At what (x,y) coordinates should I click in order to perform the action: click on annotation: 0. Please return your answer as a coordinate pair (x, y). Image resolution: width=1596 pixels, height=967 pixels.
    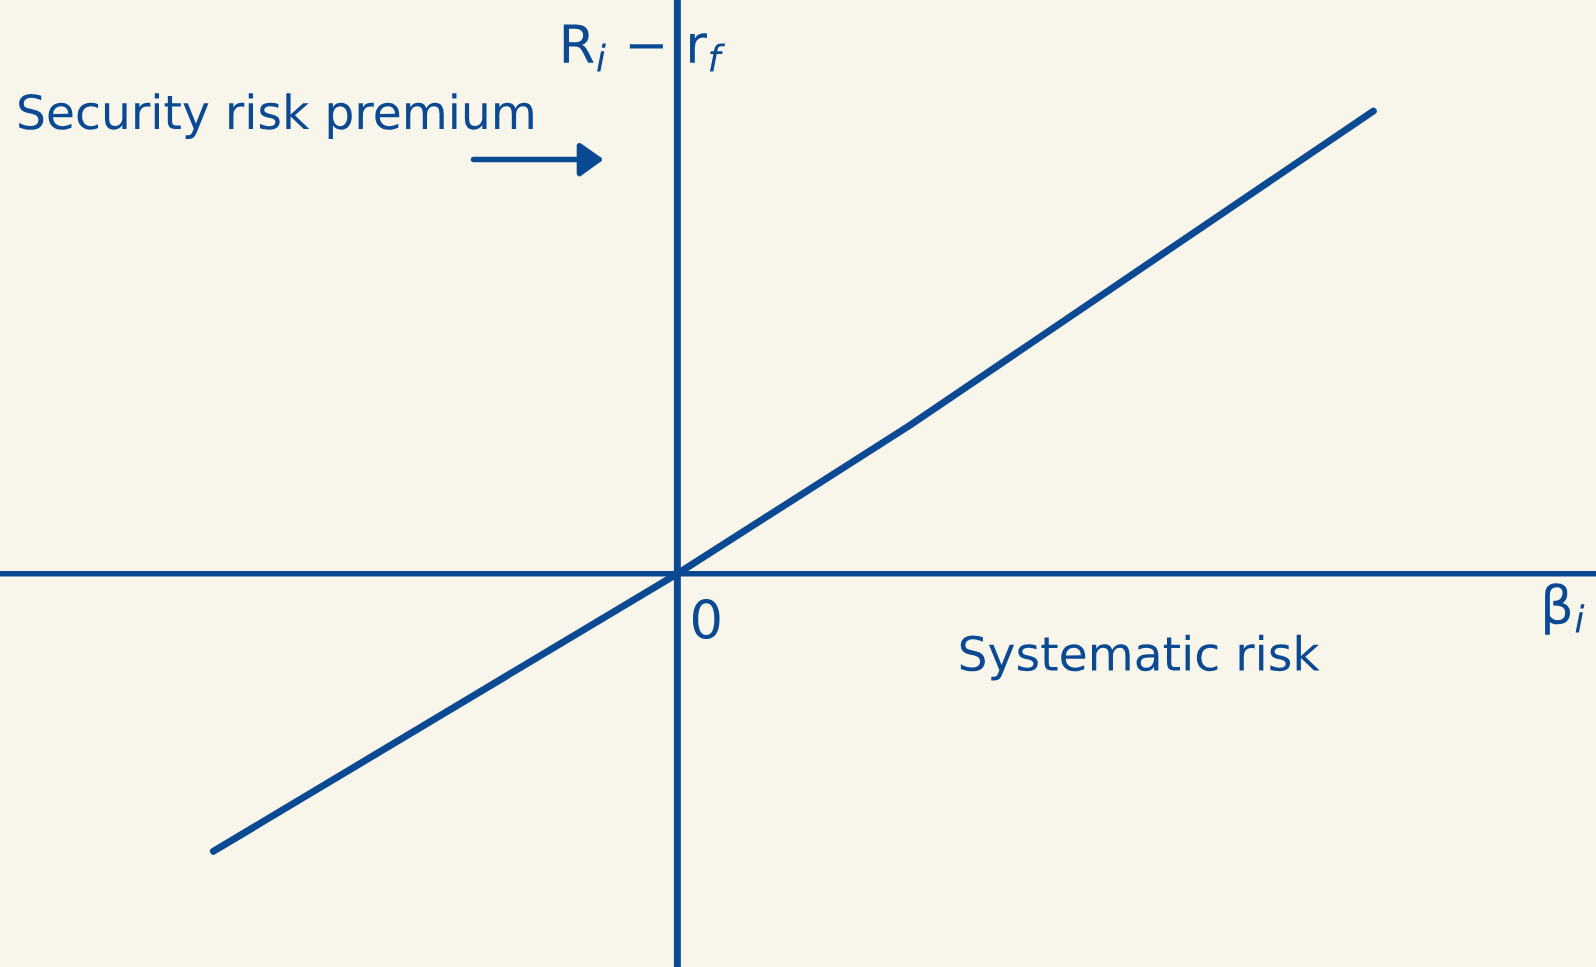
    Looking at the image, I should click on (706, 619).